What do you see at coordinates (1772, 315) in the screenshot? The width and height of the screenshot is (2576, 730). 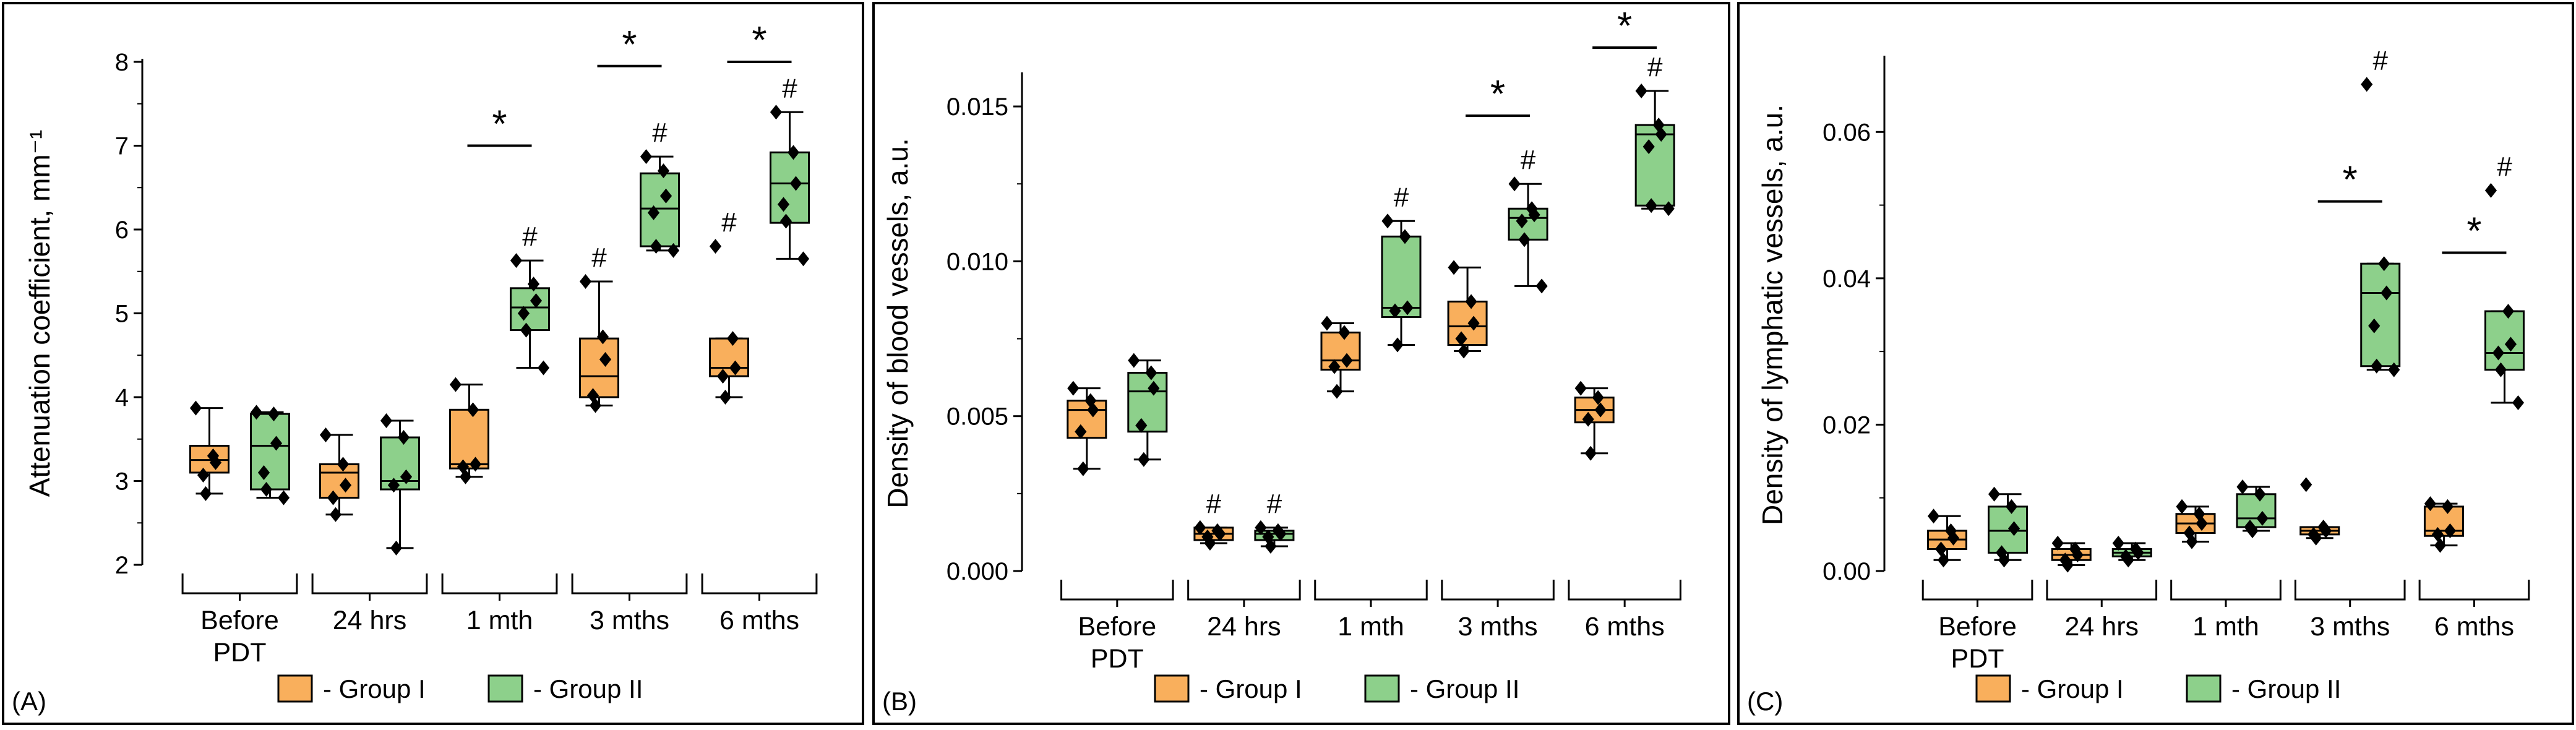 I see `y-axis-title: Density of lymphatic vessels, a.u.` at bounding box center [1772, 315].